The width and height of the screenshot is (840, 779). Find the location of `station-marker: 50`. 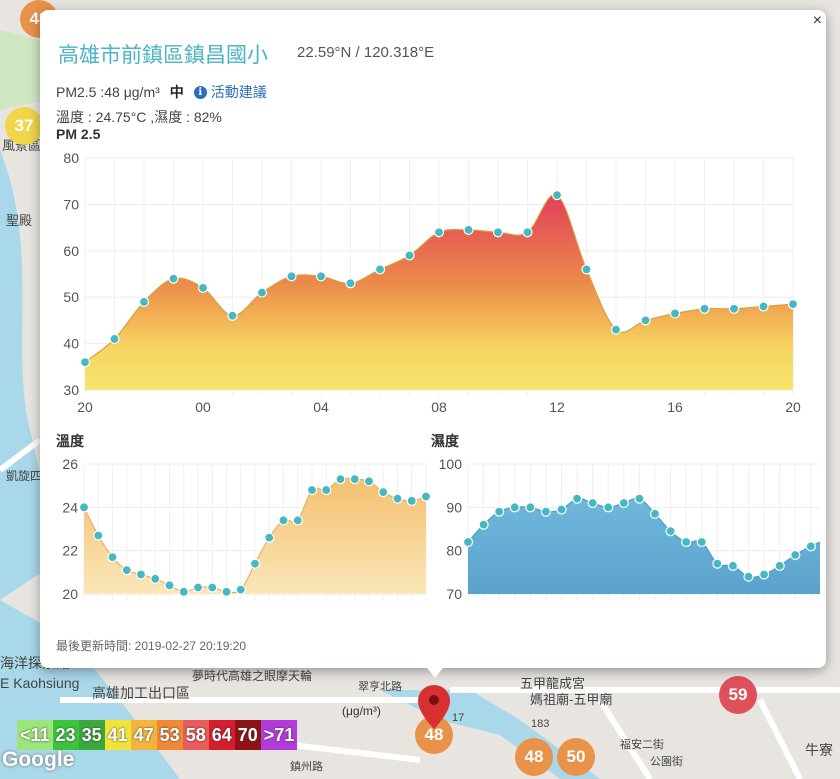

station-marker: 50 is located at coordinates (576, 757).